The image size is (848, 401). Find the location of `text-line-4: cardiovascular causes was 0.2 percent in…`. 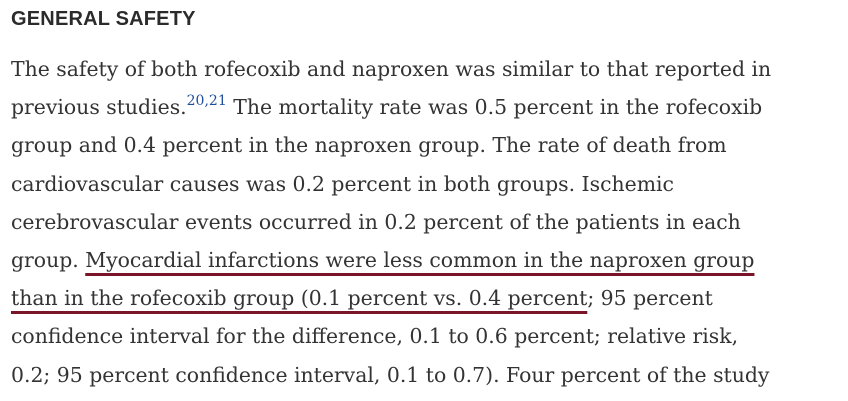

text-line-4: cardiovascular causes was 0.2 percent in… is located at coordinates (342, 183).